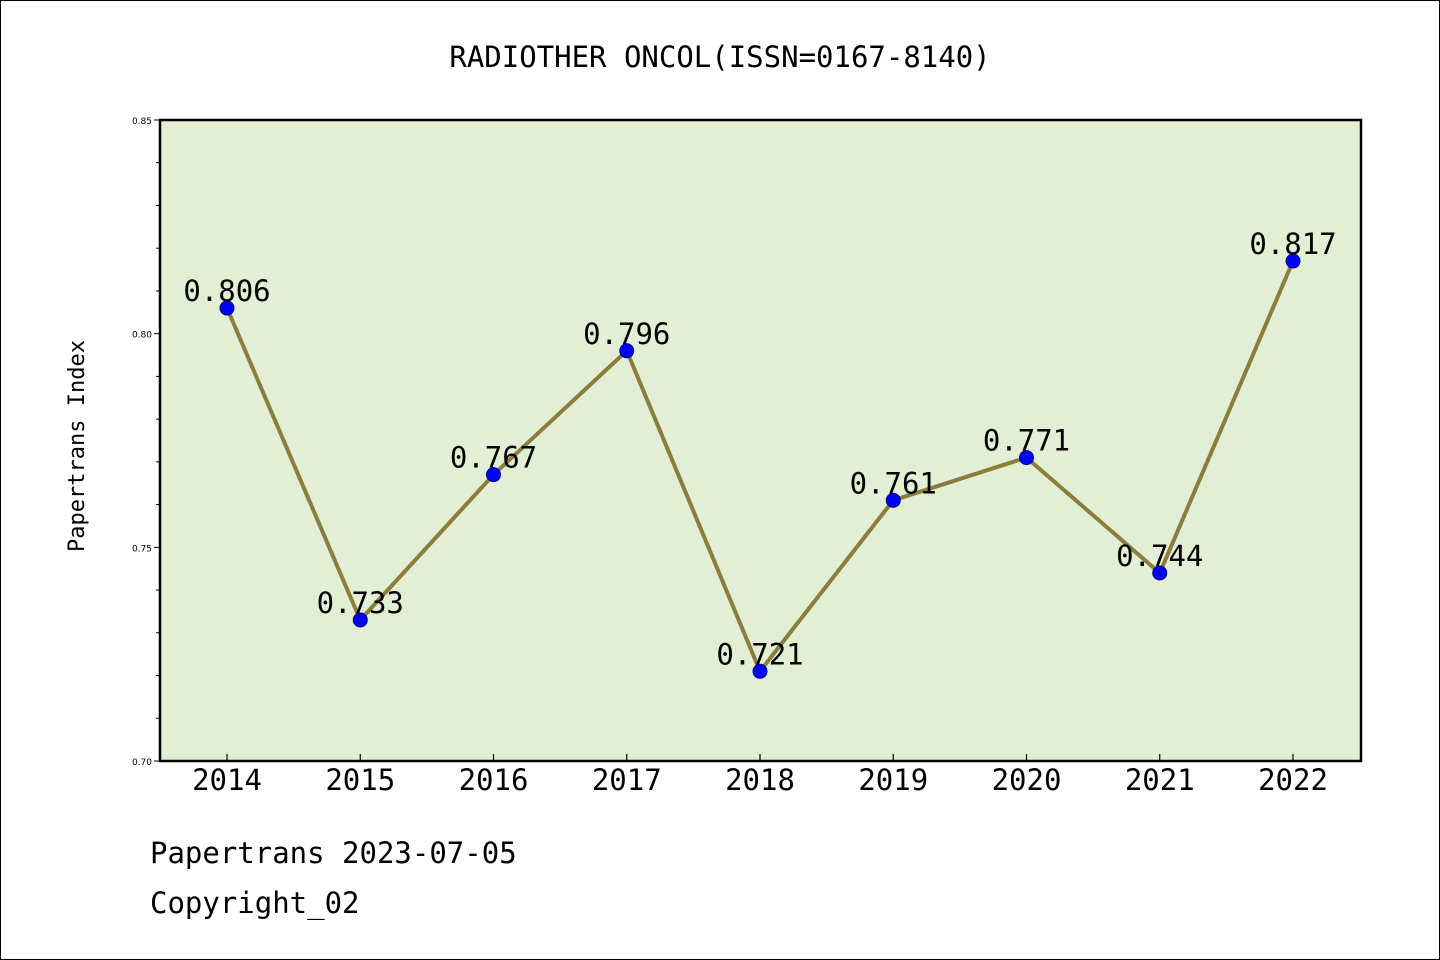 The height and width of the screenshot is (960, 1440). I want to click on x-tick-label: 2020, so click(1027, 780).